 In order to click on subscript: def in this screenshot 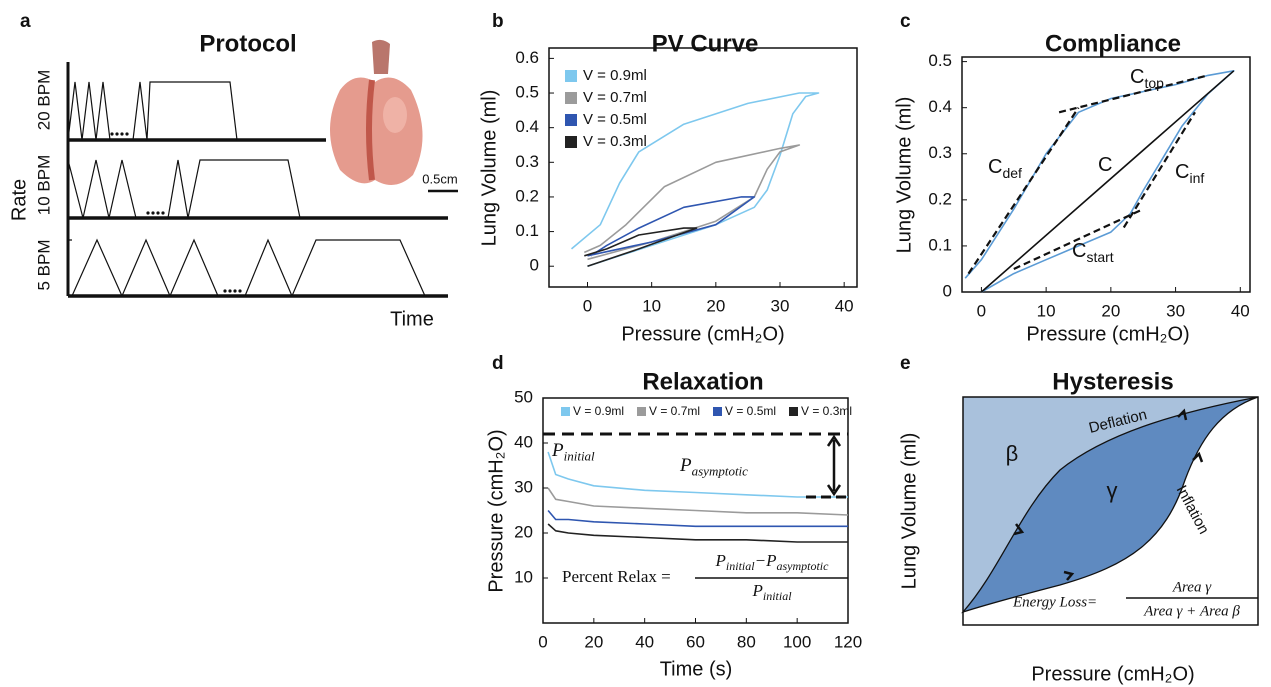, I will do `click(1012, 173)`.